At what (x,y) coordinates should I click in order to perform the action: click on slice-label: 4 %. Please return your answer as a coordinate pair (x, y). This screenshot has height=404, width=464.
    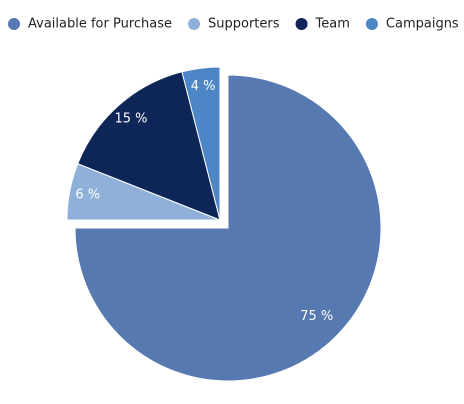
    Looking at the image, I should click on (203, 86).